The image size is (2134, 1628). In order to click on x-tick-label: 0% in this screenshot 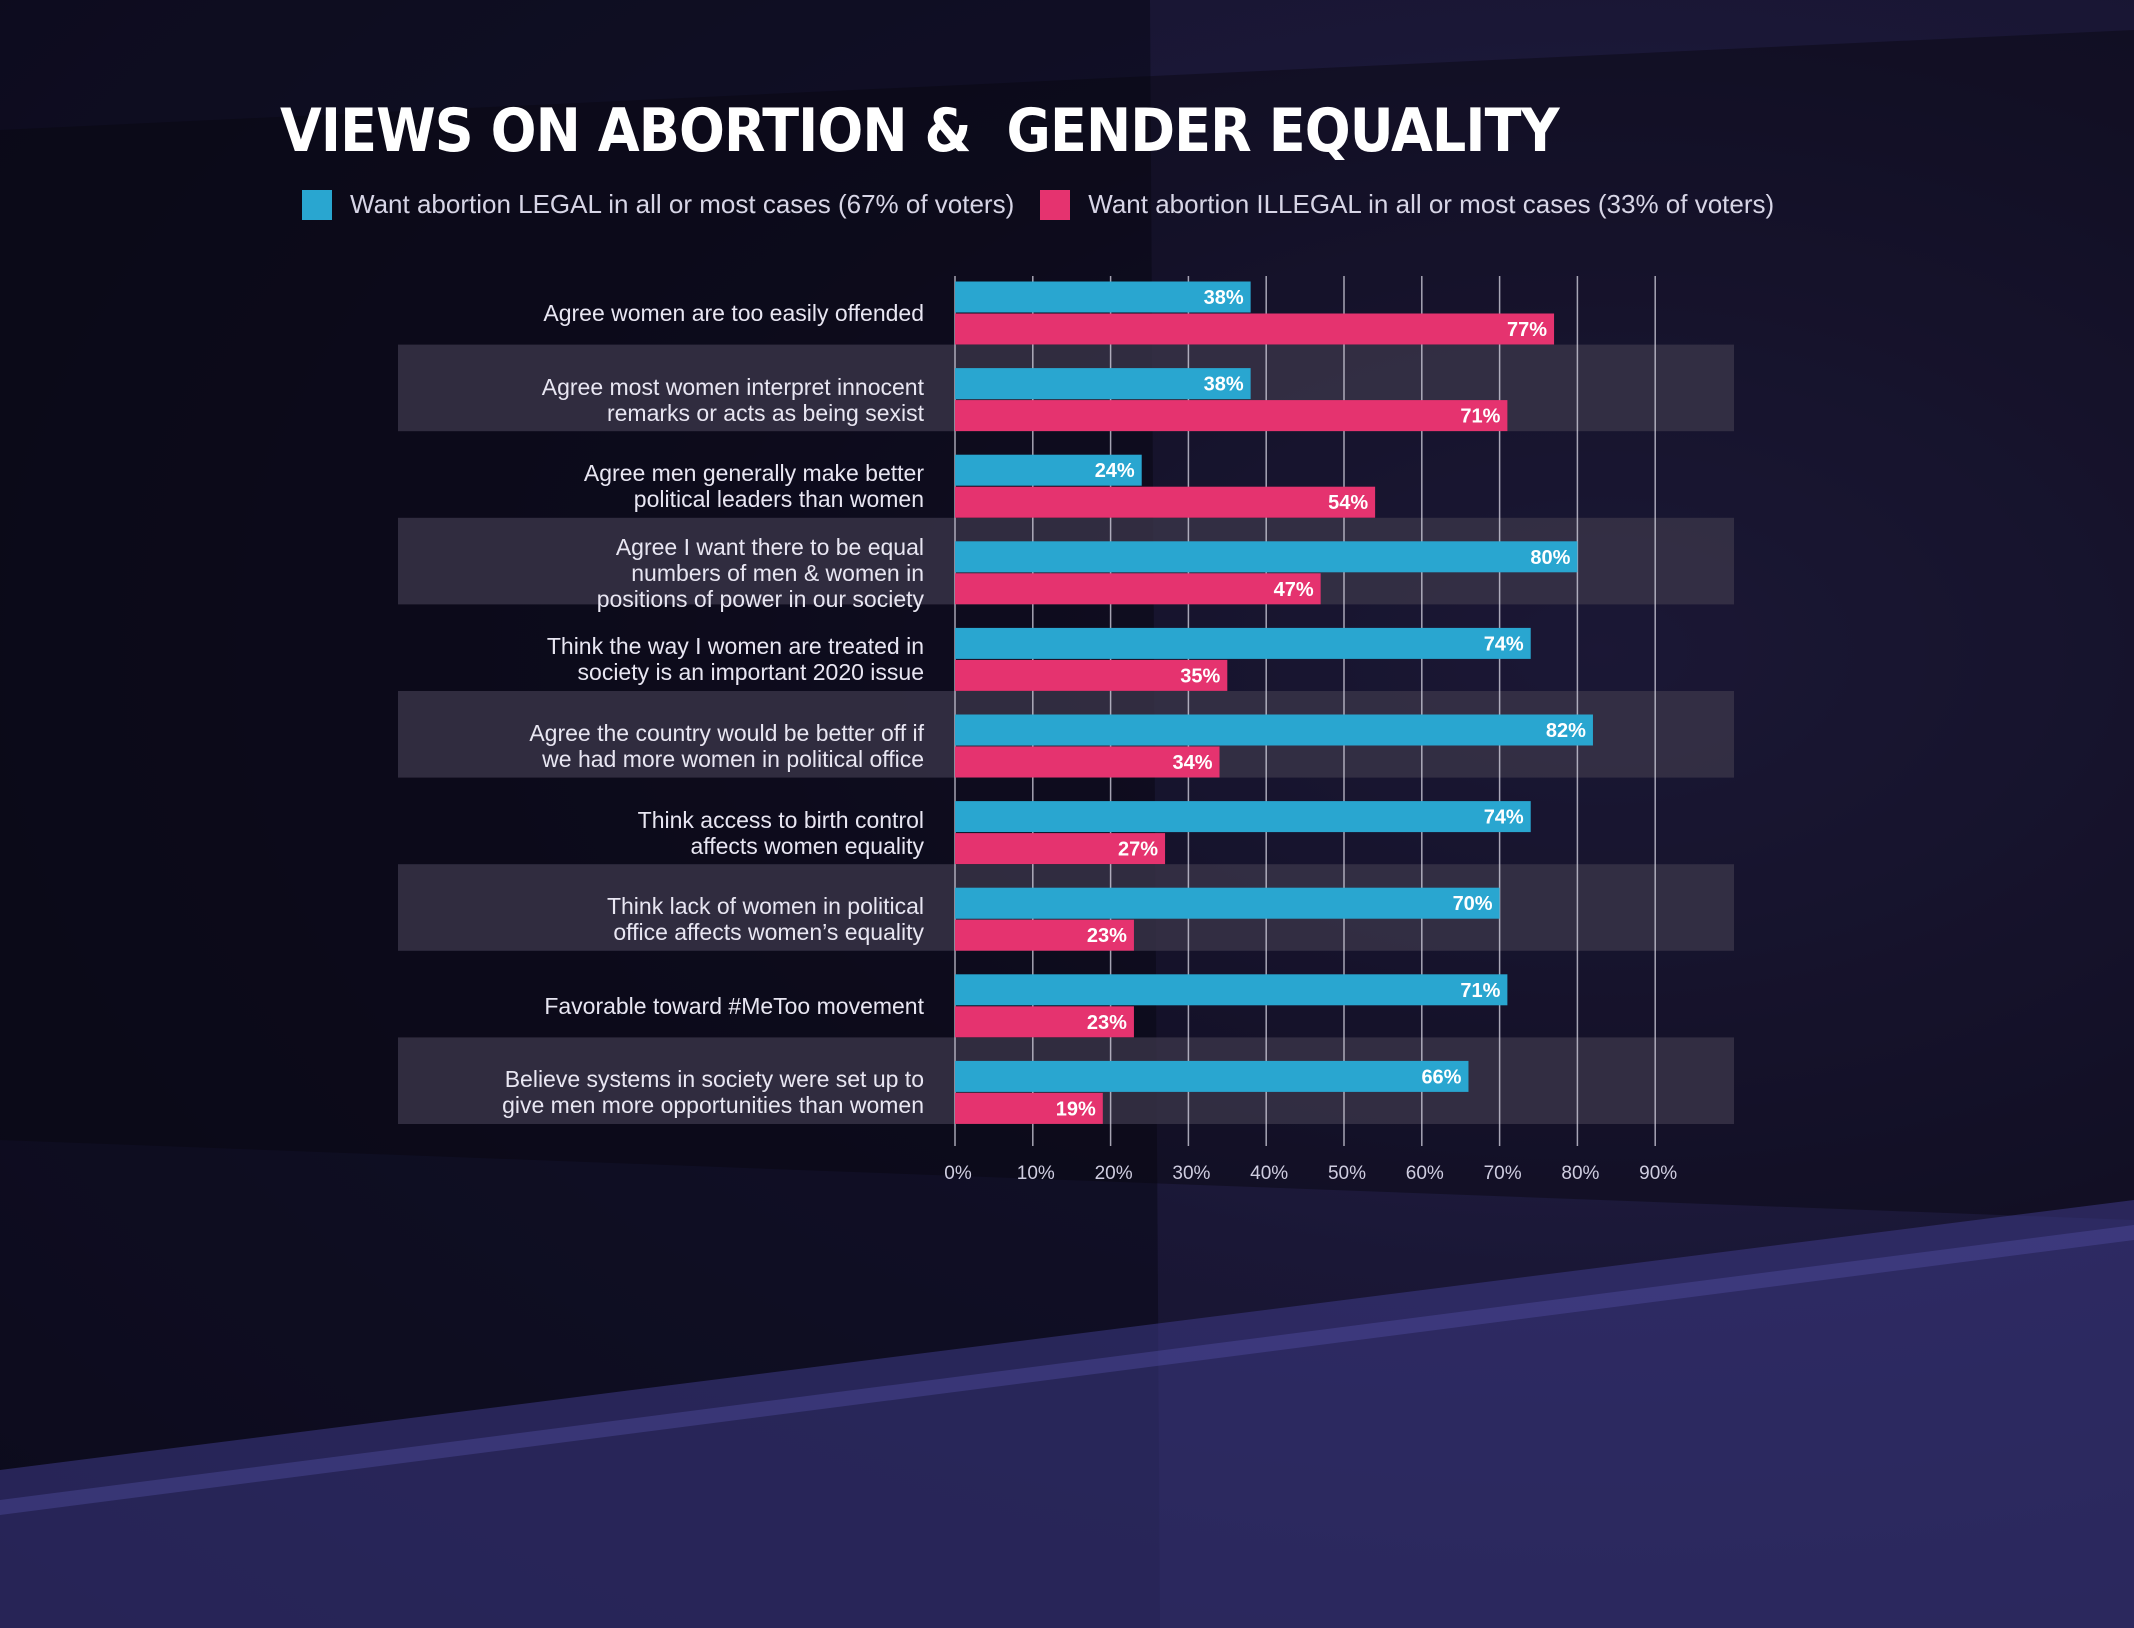, I will do `click(958, 1173)`.